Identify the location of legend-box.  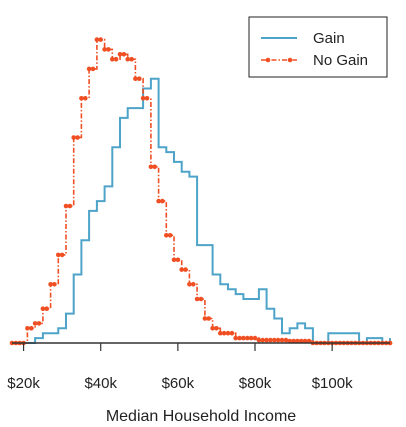
(318, 47).